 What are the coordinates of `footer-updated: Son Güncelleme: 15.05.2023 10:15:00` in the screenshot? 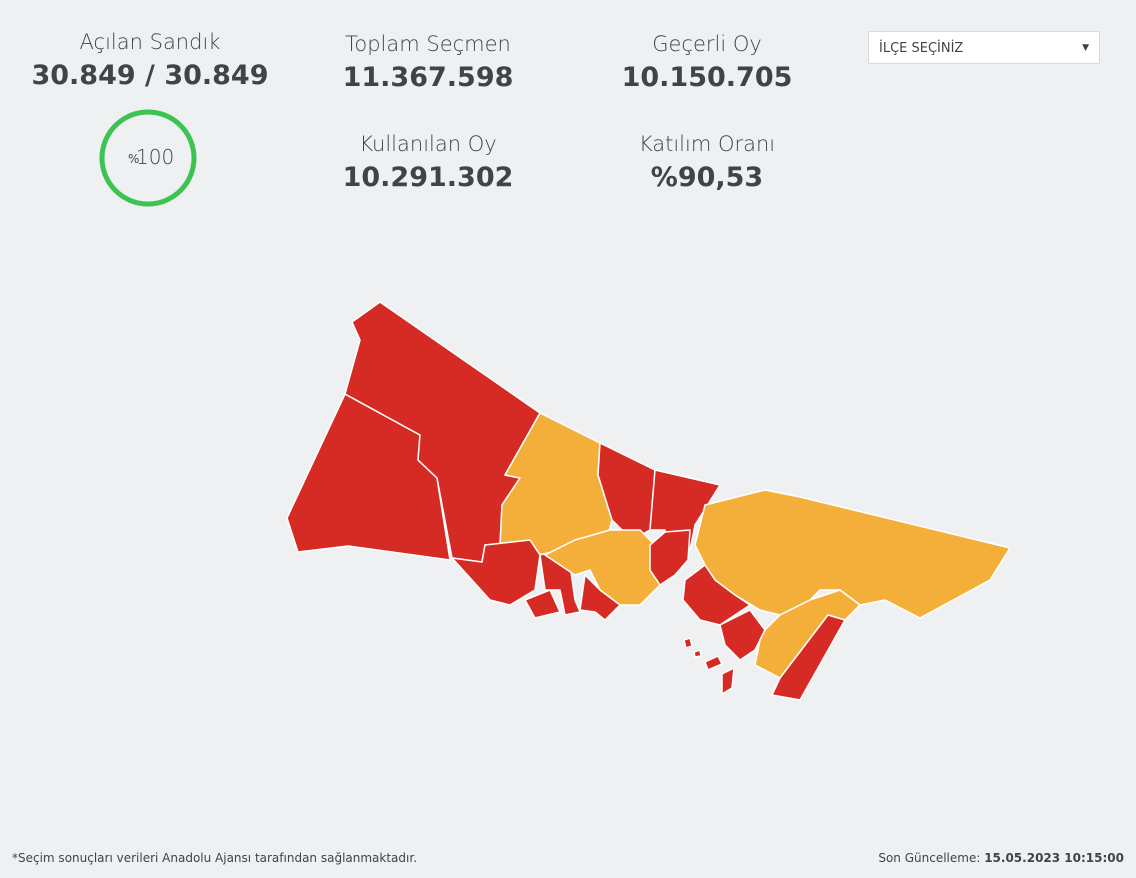 It's located at (1001, 858).